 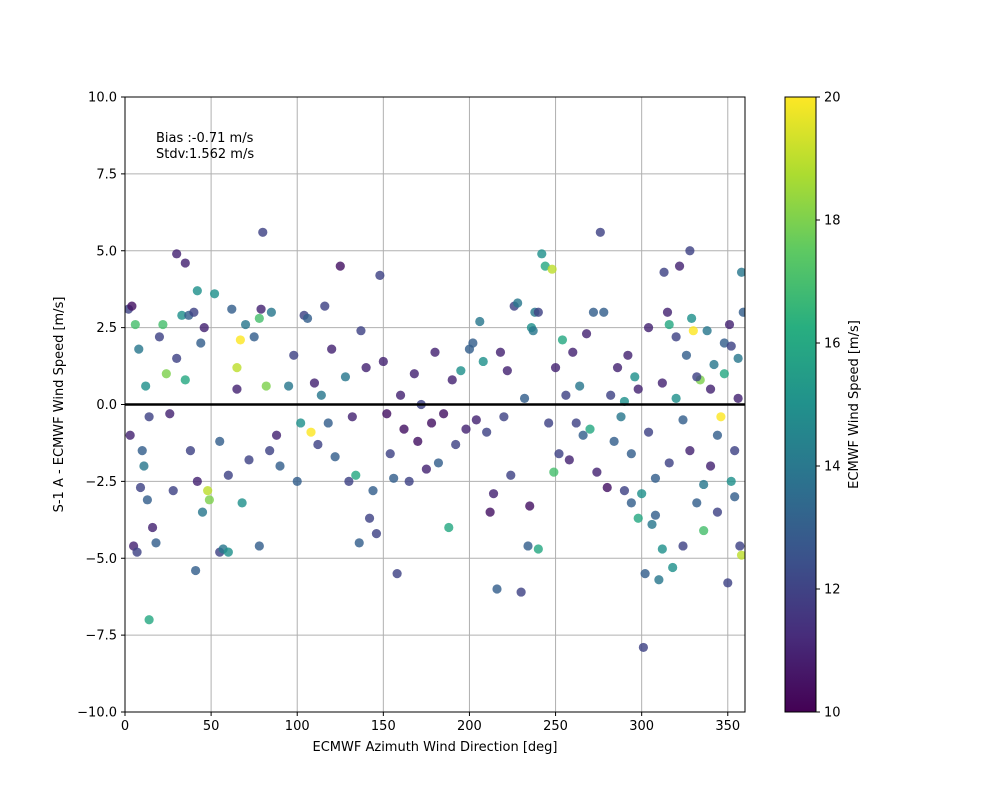 I want to click on colorbar-tick-label: 16, so click(x=832, y=344).